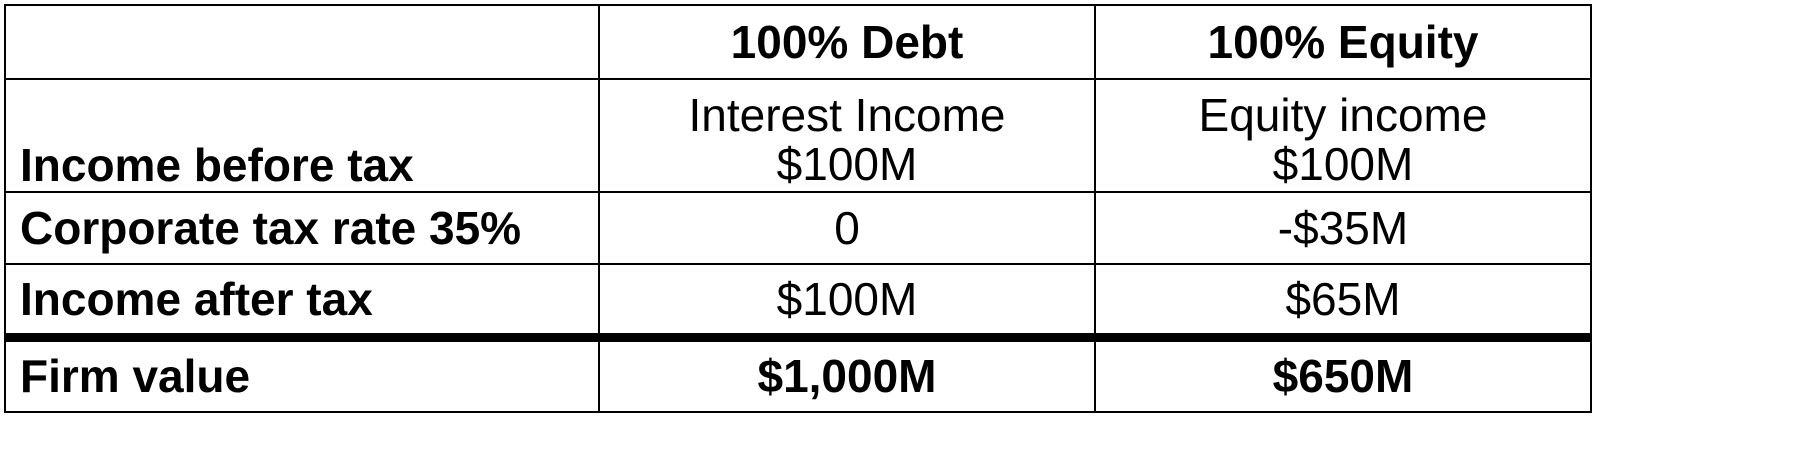 The height and width of the screenshot is (453, 1801). Describe the element at coordinates (1343, 164) in the screenshot. I see `equity-income-amount: $100M` at that location.